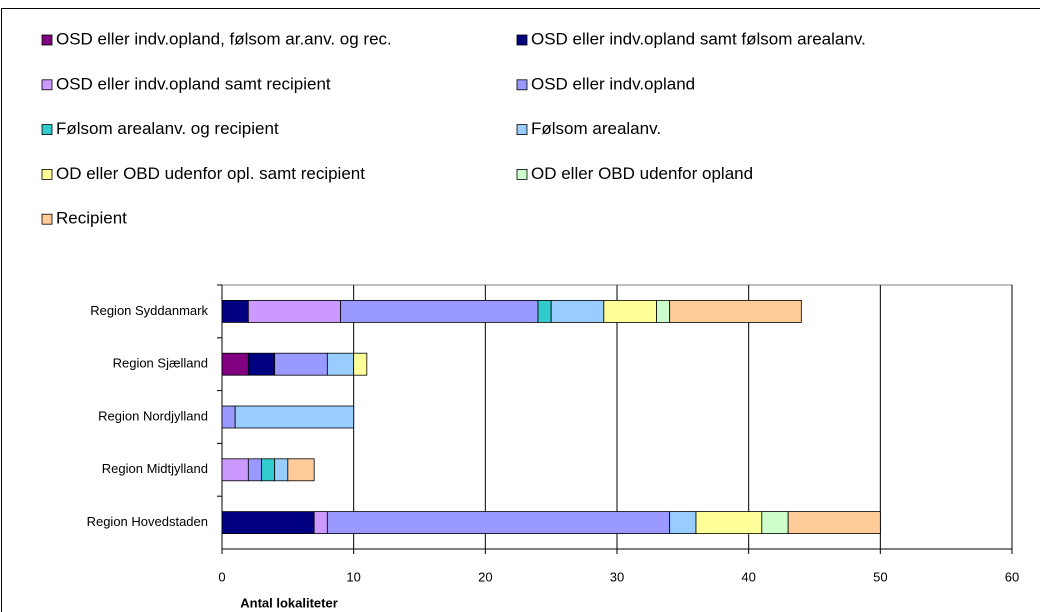  I want to click on y-tick-label: Region Hovedstaden, so click(147, 521).